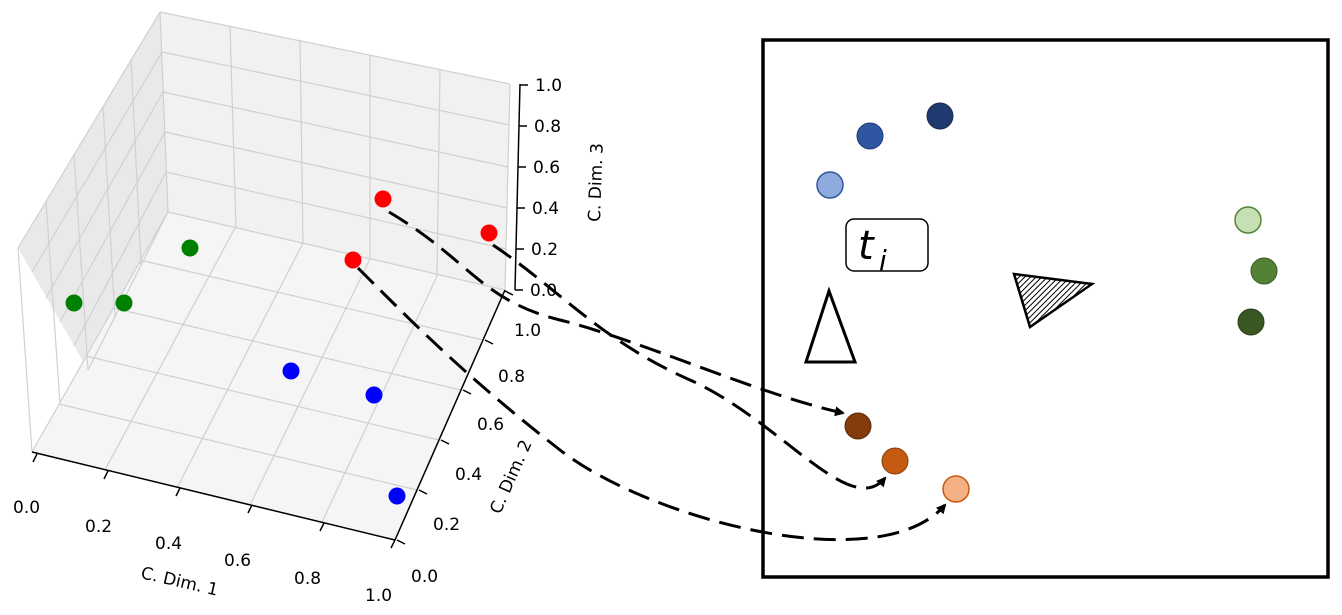  Describe the element at coordinates (179, 581) in the screenshot. I see `x-axis-label: C. Dim. 1` at that location.